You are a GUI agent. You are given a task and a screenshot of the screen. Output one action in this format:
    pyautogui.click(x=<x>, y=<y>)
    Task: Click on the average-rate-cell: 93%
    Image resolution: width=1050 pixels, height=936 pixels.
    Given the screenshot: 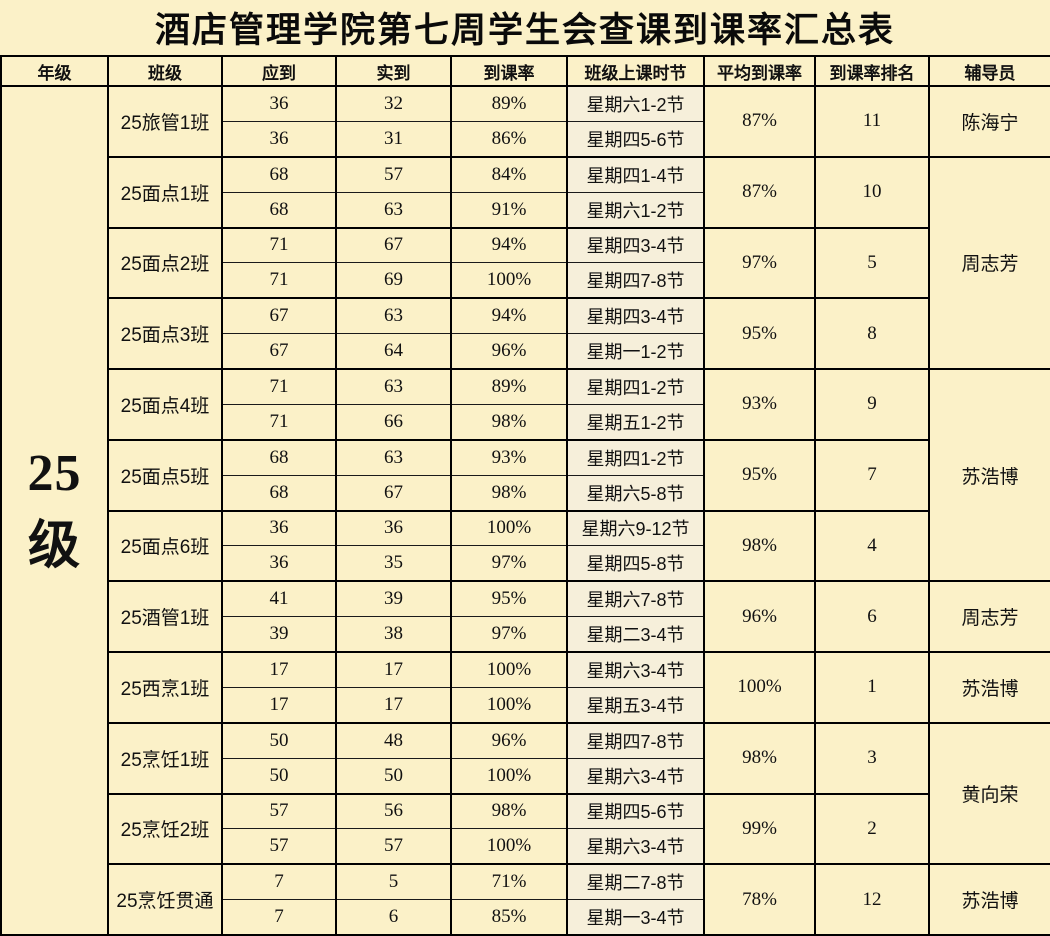 What is the action you would take?
    pyautogui.click(x=759, y=404)
    